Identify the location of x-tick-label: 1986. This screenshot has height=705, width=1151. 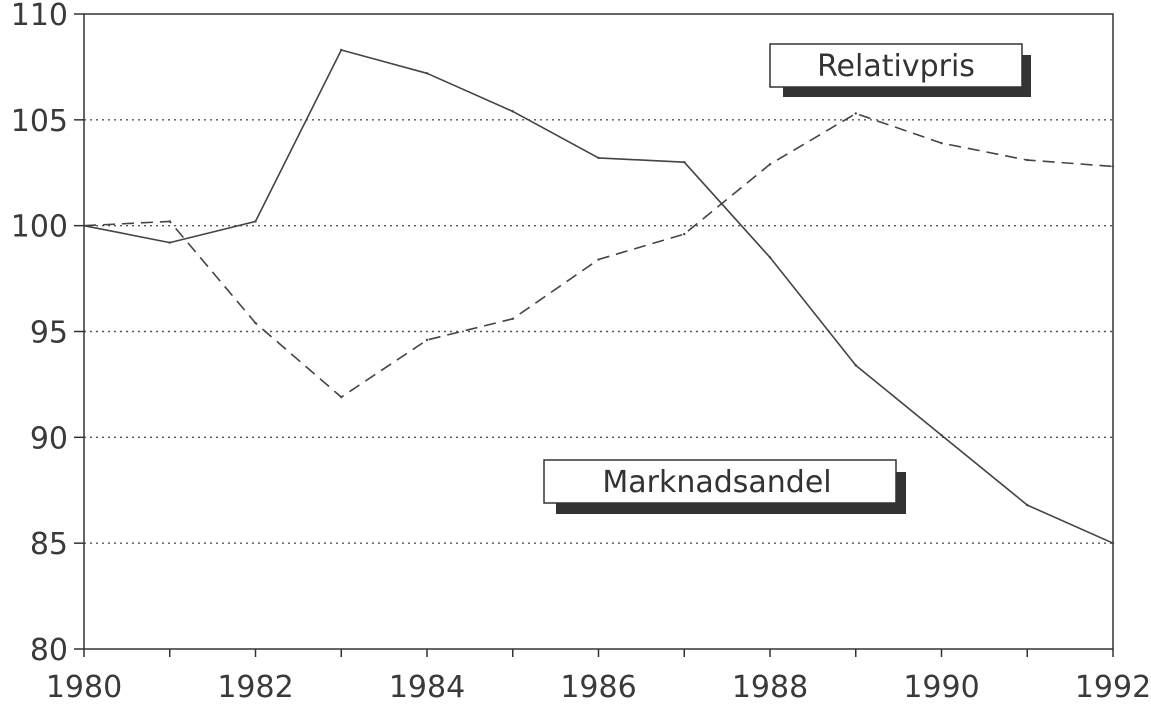
(598, 687).